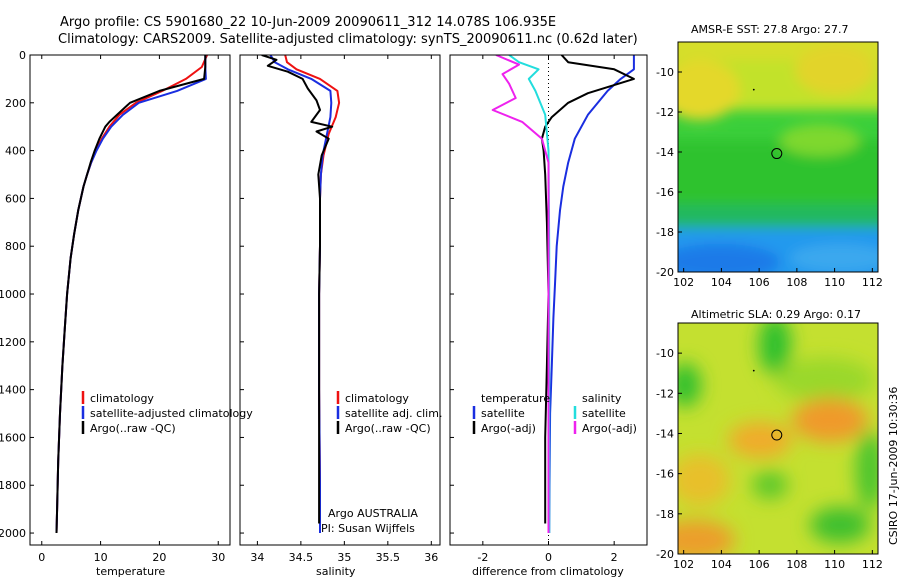  Describe the element at coordinates (373, 513) in the screenshot. I see `argo-country-label: Argo AUSTRALIA` at that location.